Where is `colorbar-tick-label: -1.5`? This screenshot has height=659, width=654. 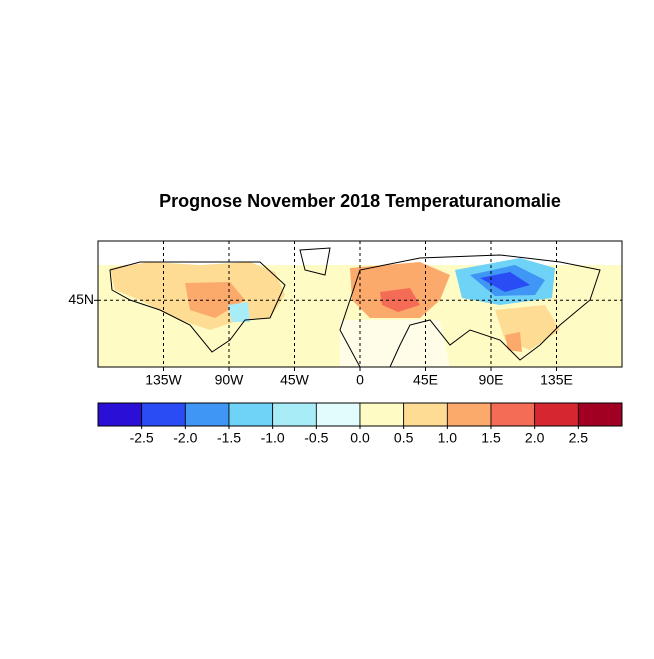
colorbar-tick-label: -1.5 is located at coordinates (229, 438).